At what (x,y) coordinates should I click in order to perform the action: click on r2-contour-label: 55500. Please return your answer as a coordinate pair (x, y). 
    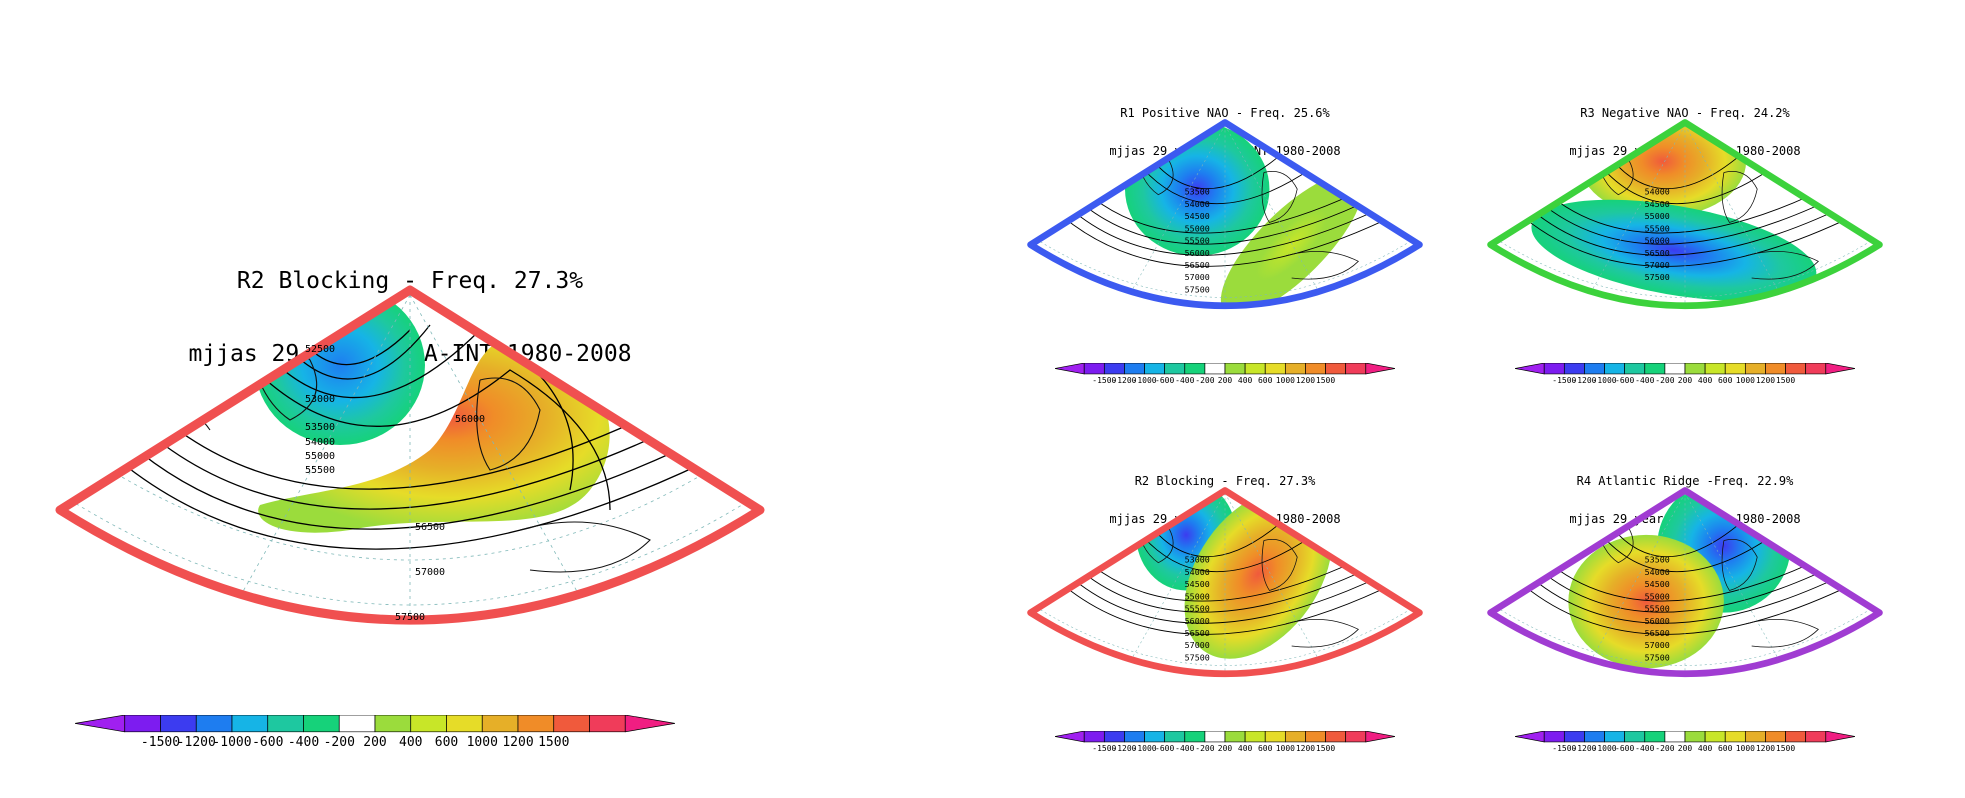
    Looking at the image, I should click on (1197, 609).